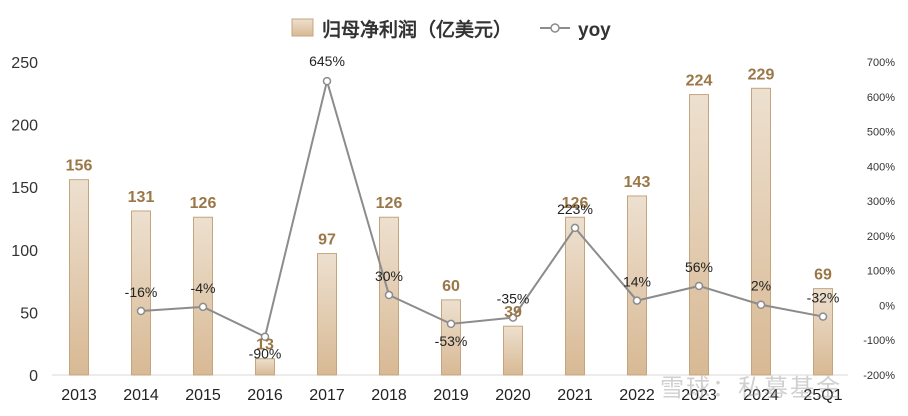 This screenshot has height=416, width=908. I want to click on x-tick-label: 2018, so click(389, 395).